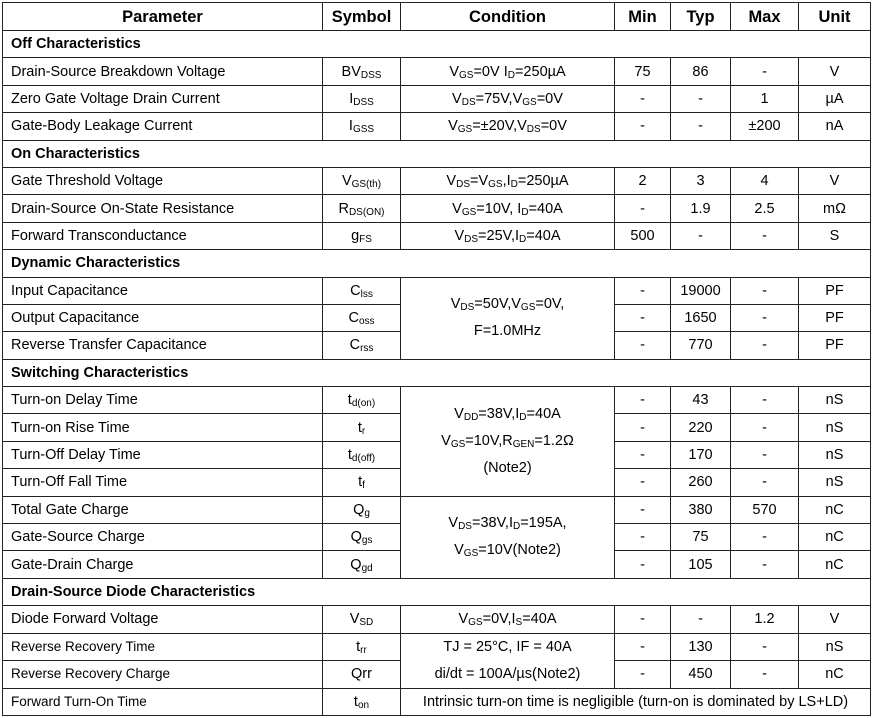  Describe the element at coordinates (700, 71) in the screenshot. I see `typ-cell: 86` at that location.